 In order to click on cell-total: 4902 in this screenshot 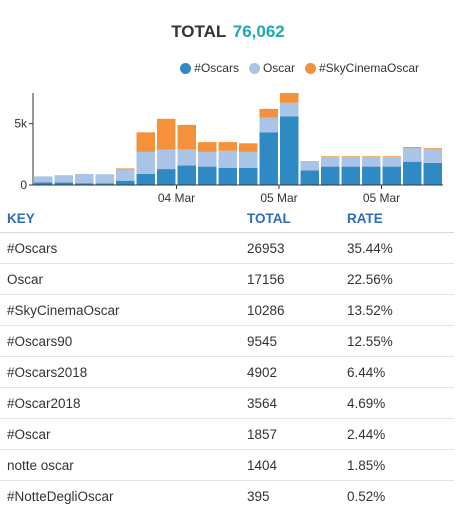, I will do `click(297, 372)`.